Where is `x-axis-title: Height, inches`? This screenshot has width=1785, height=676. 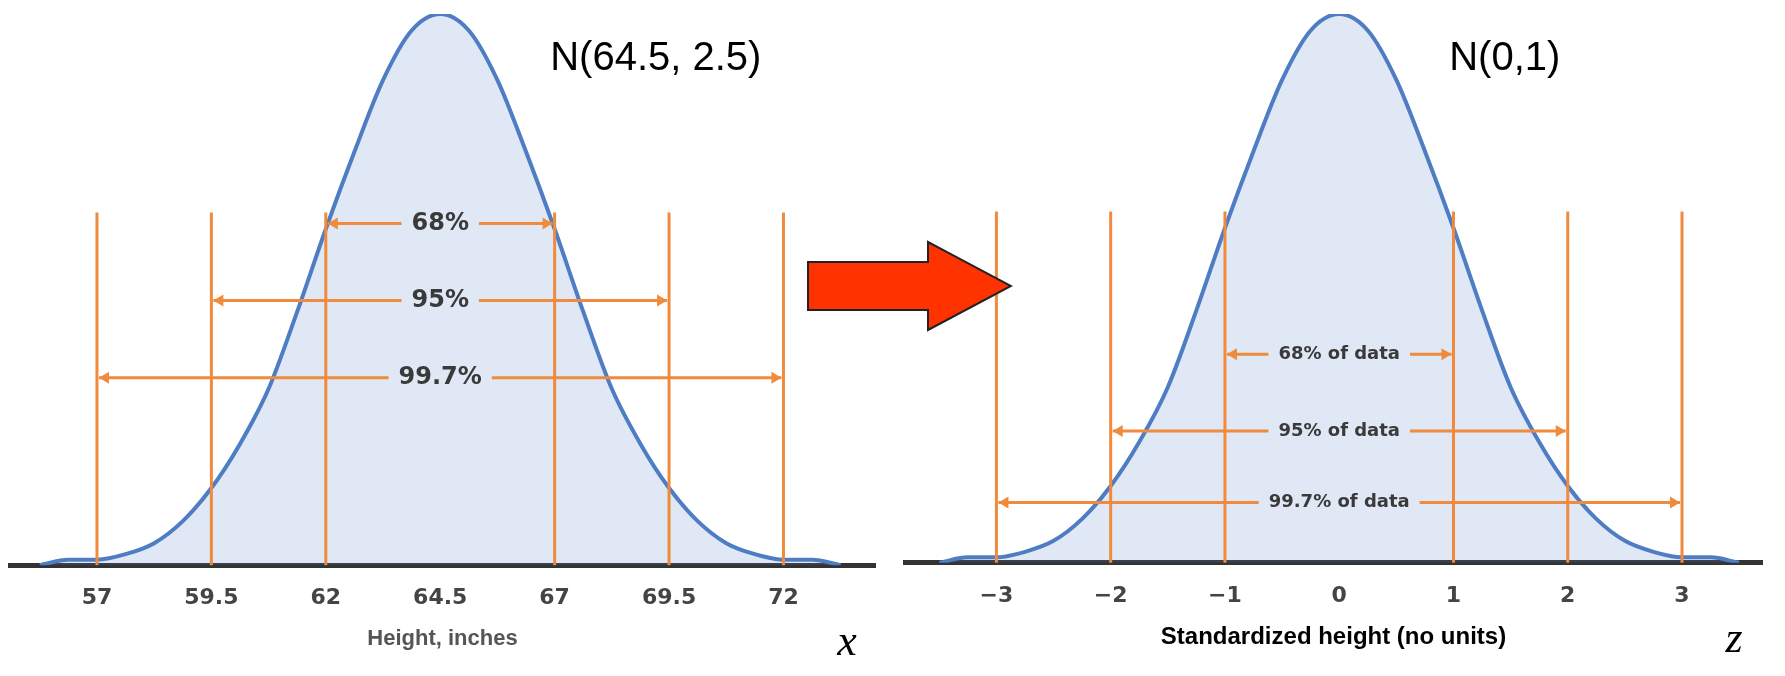
x-axis-title: Height, inches is located at coordinates (442, 637).